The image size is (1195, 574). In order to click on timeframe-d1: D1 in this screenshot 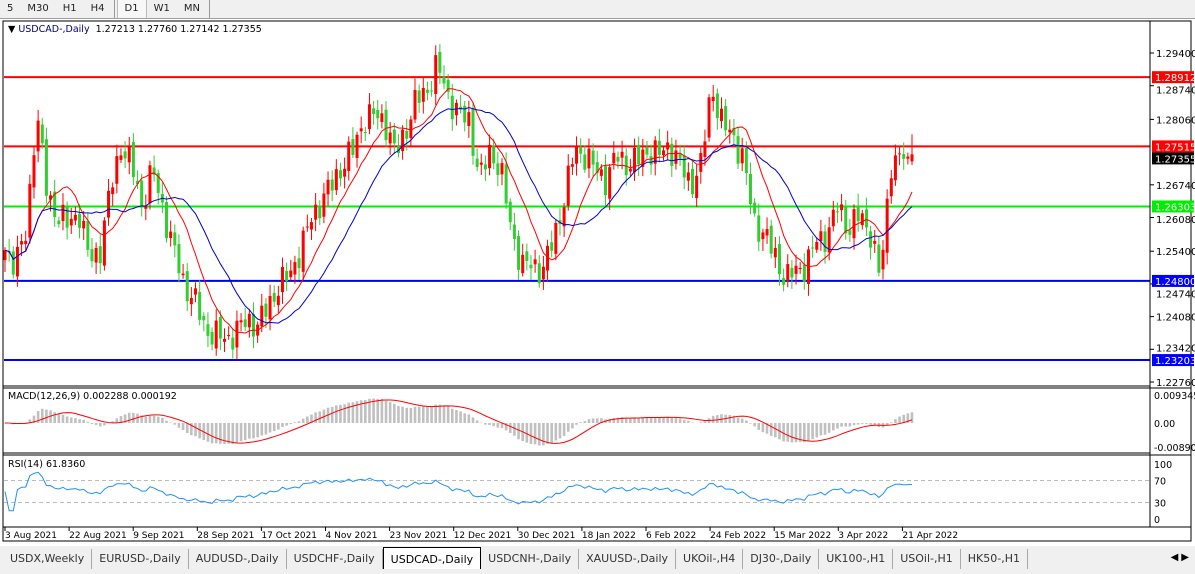, I will do `click(132, 9)`.